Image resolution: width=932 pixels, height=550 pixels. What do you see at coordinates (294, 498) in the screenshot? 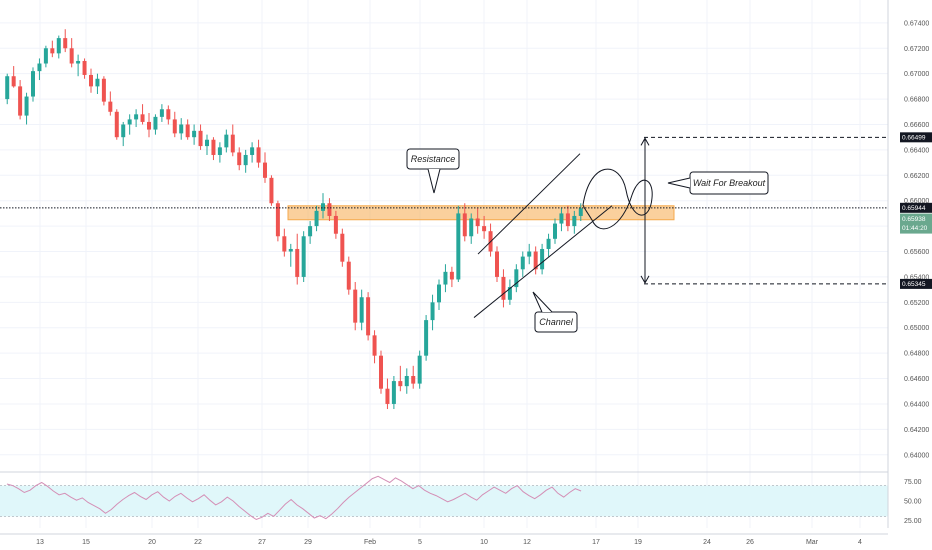
I see `rsi-line` at bounding box center [294, 498].